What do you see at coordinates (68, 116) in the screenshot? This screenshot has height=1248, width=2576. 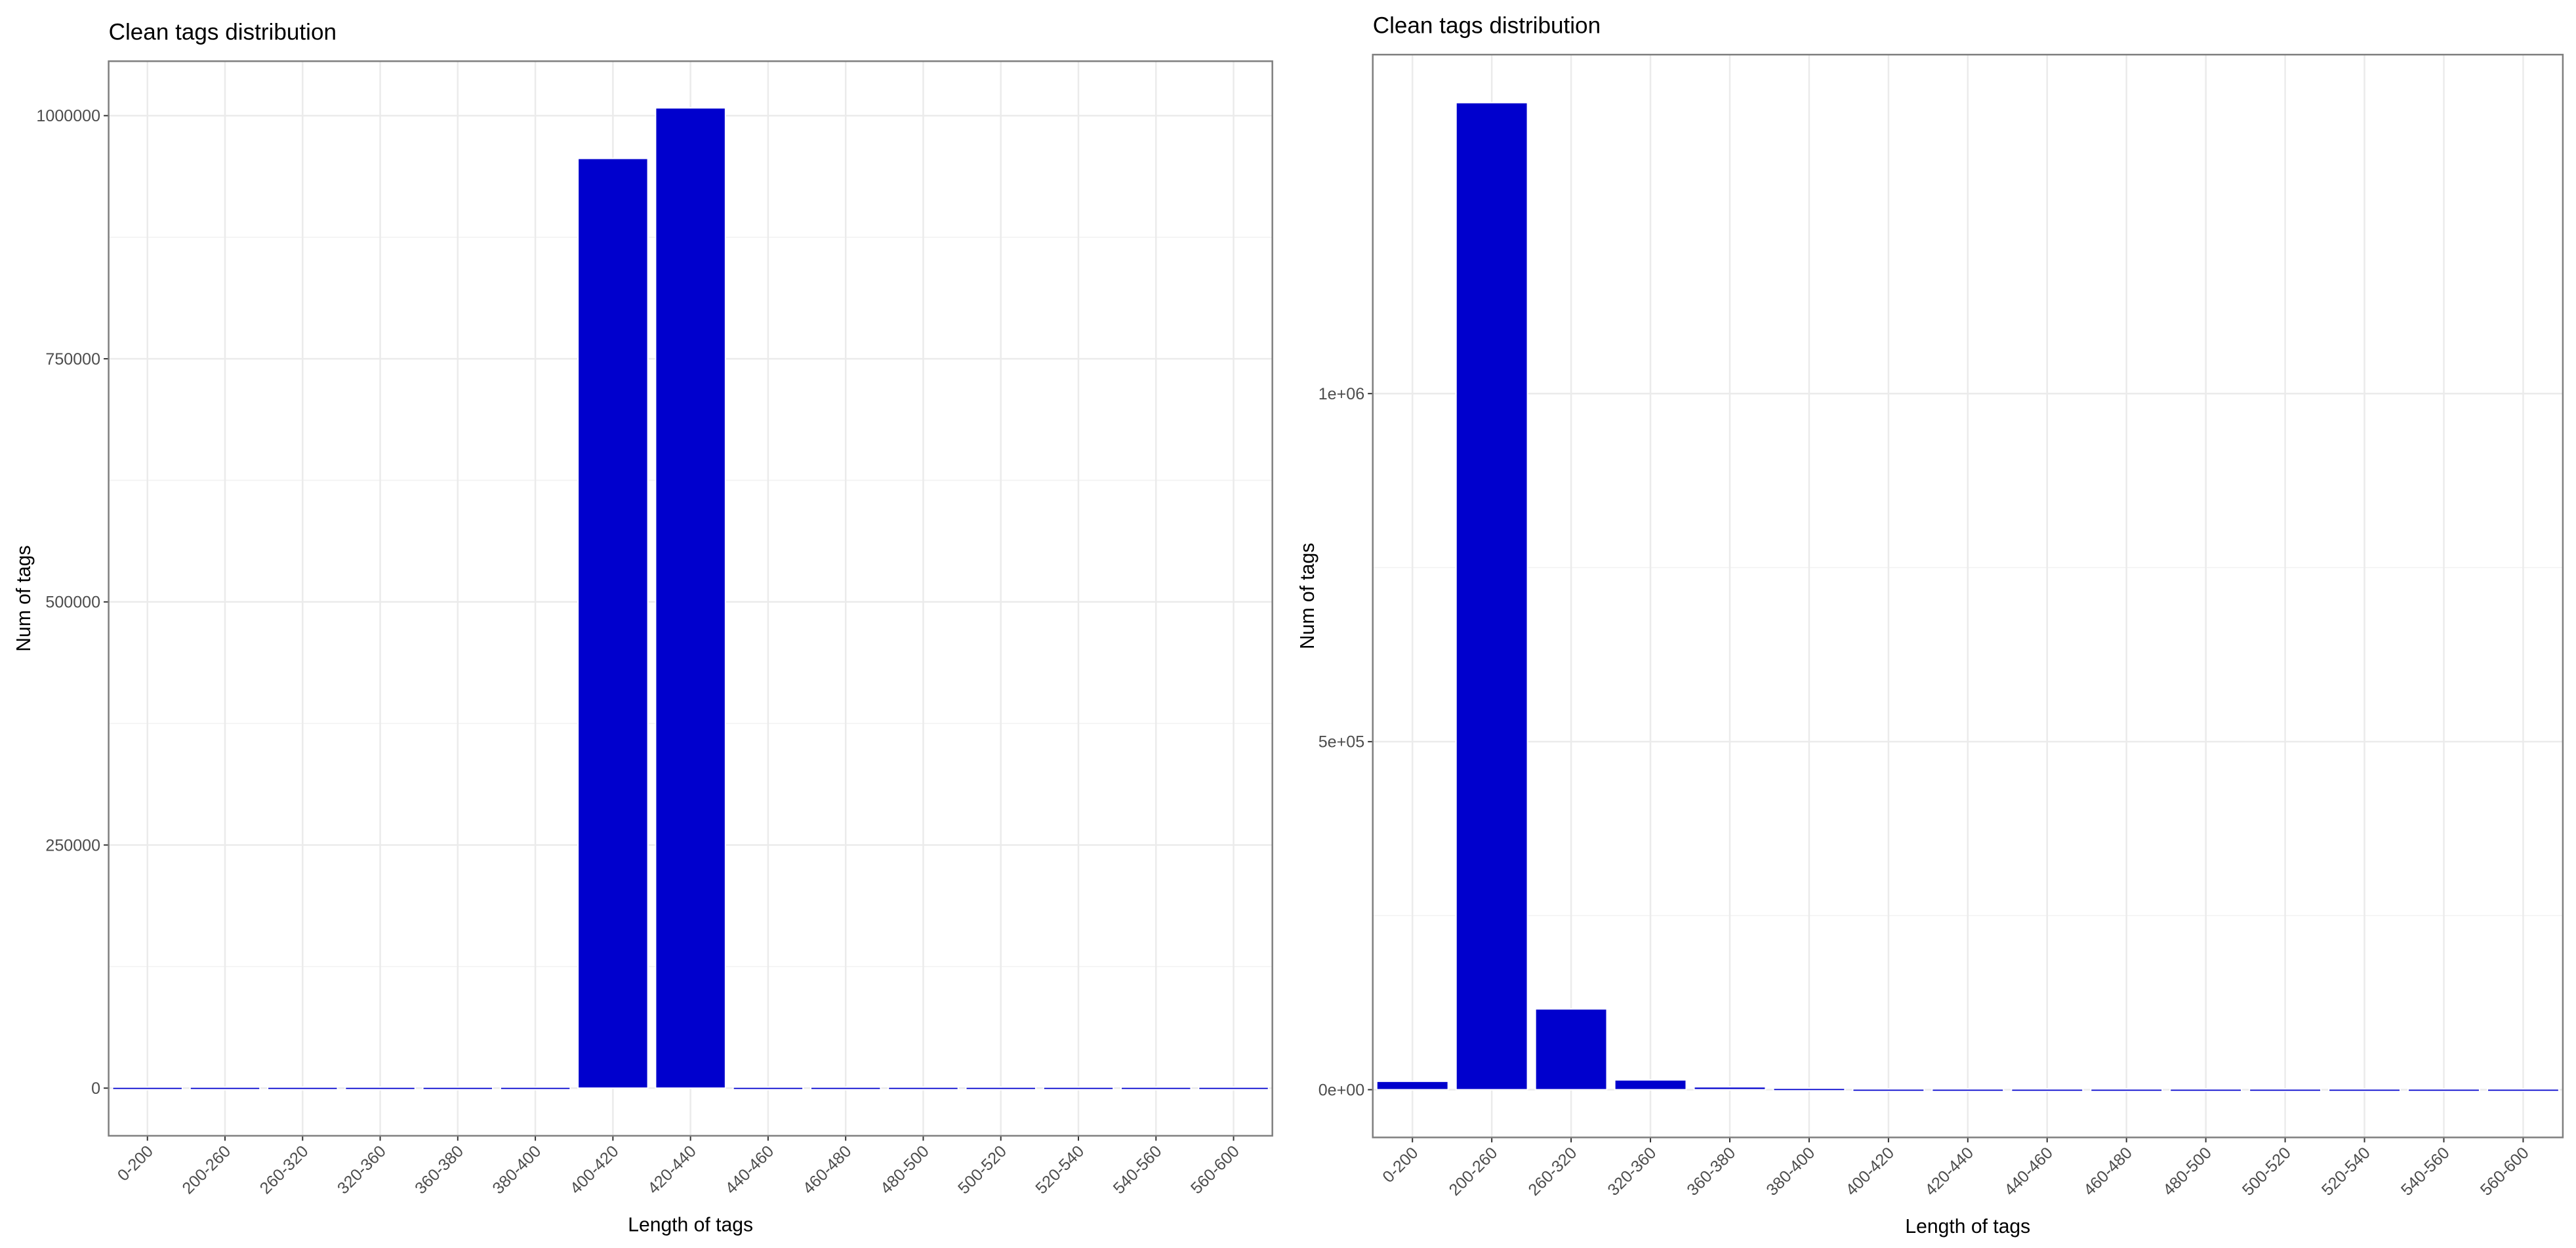 I see `y-tick-label: 1000000` at bounding box center [68, 116].